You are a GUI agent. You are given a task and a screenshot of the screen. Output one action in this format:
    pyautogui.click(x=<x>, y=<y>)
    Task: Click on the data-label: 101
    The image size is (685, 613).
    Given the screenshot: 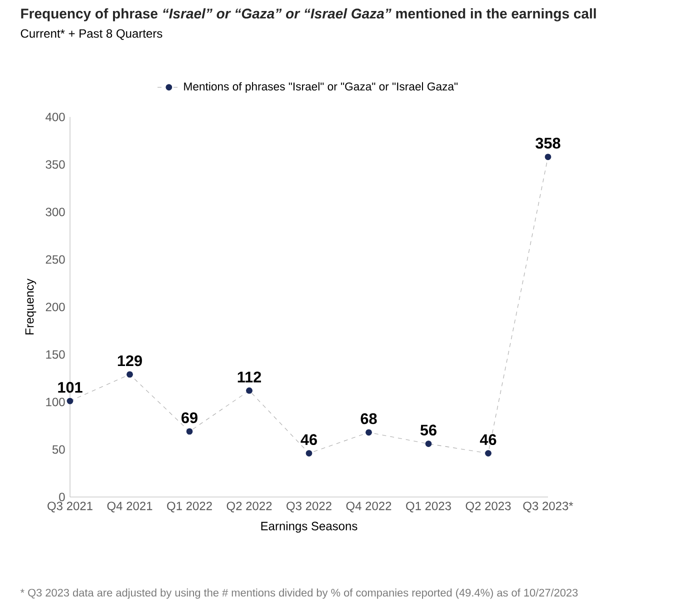 What is the action you would take?
    pyautogui.click(x=70, y=387)
    